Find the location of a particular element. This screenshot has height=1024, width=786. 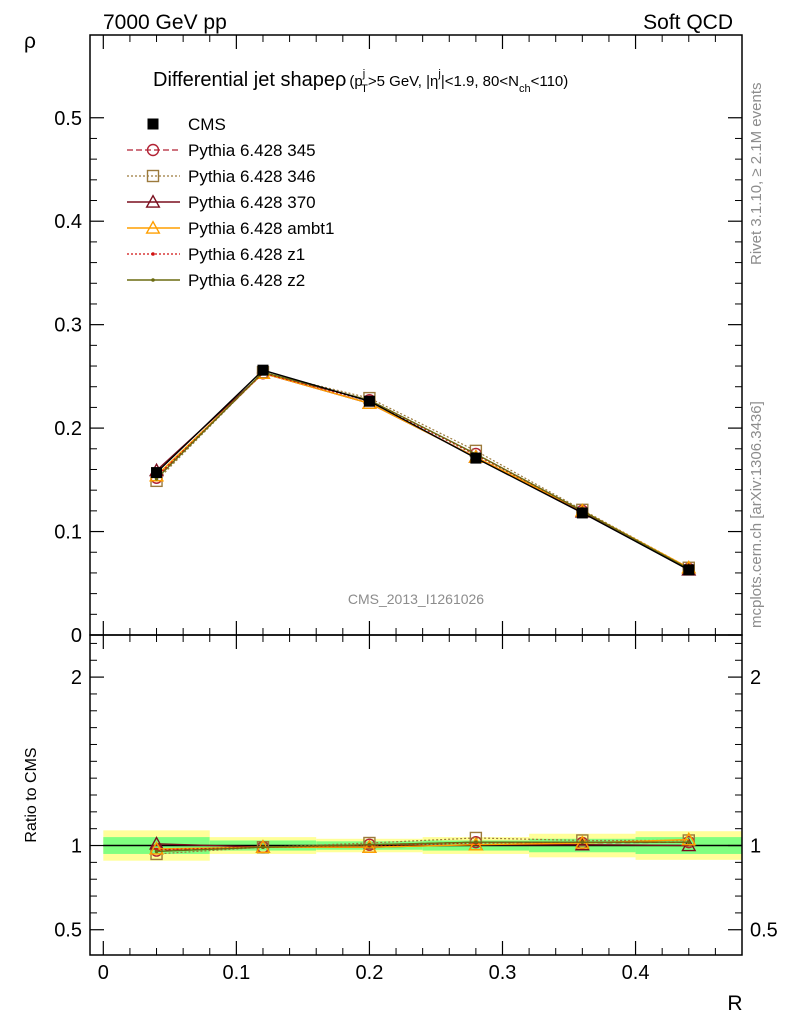

main-ytick-label: 0.5 is located at coordinates (68, 119).